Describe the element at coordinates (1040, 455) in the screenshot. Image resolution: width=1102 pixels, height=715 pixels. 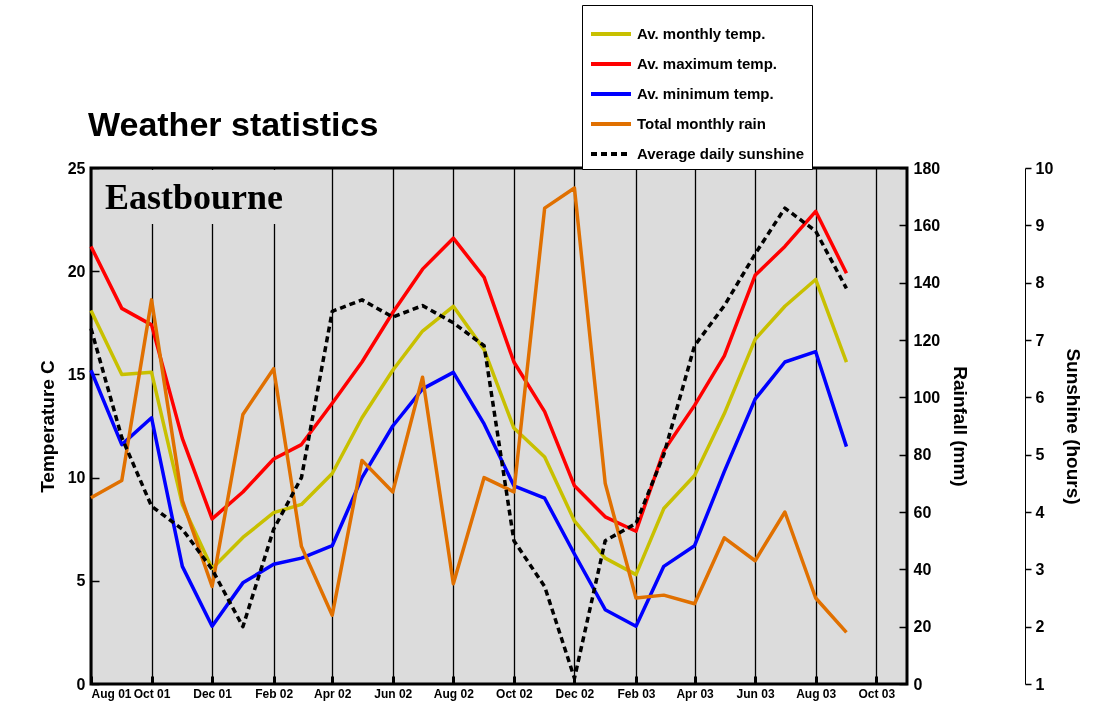
I see `y3-tick-label: 5` at that location.